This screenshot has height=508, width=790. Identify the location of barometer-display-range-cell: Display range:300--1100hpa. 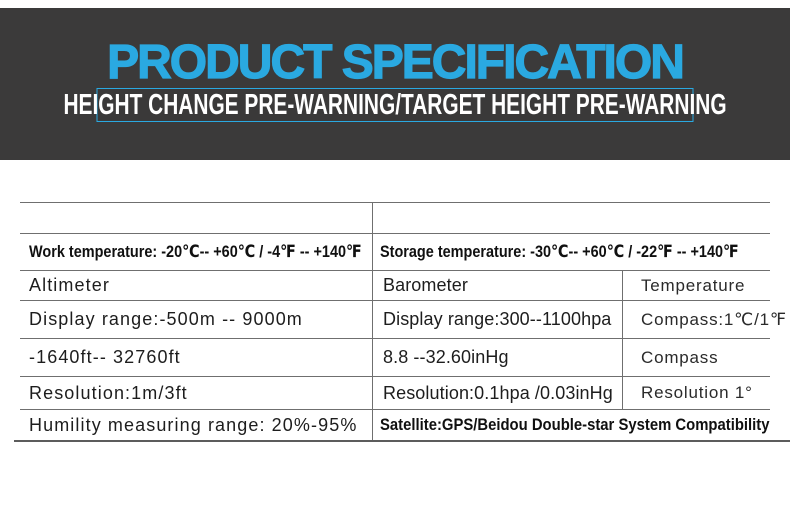
(497, 319).